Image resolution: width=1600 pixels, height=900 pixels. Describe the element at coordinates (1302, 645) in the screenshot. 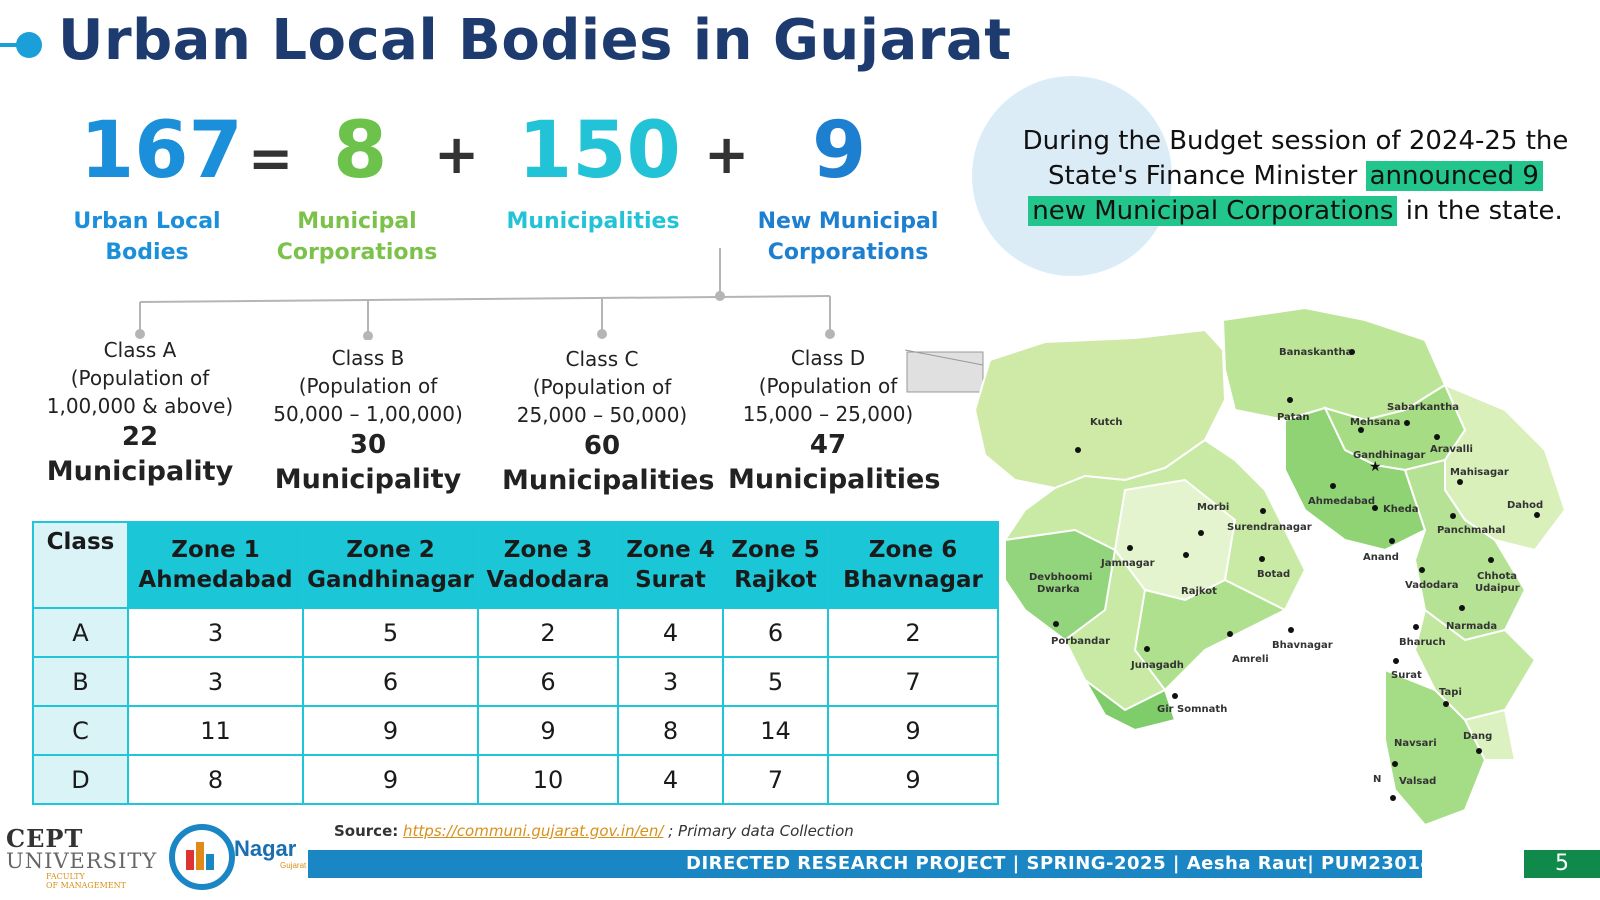

I see `svg-text: Bhavnagar` at that location.